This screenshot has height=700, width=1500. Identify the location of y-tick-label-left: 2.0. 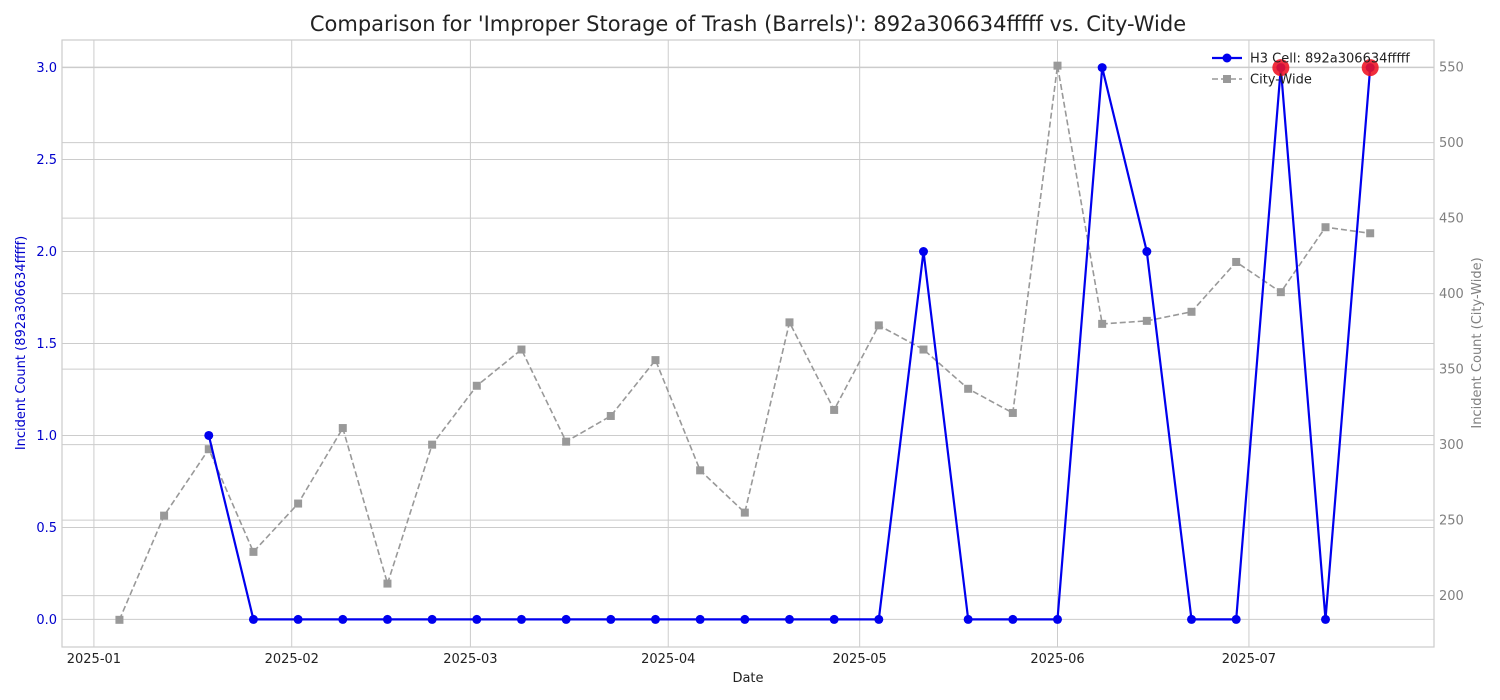
(46, 252).